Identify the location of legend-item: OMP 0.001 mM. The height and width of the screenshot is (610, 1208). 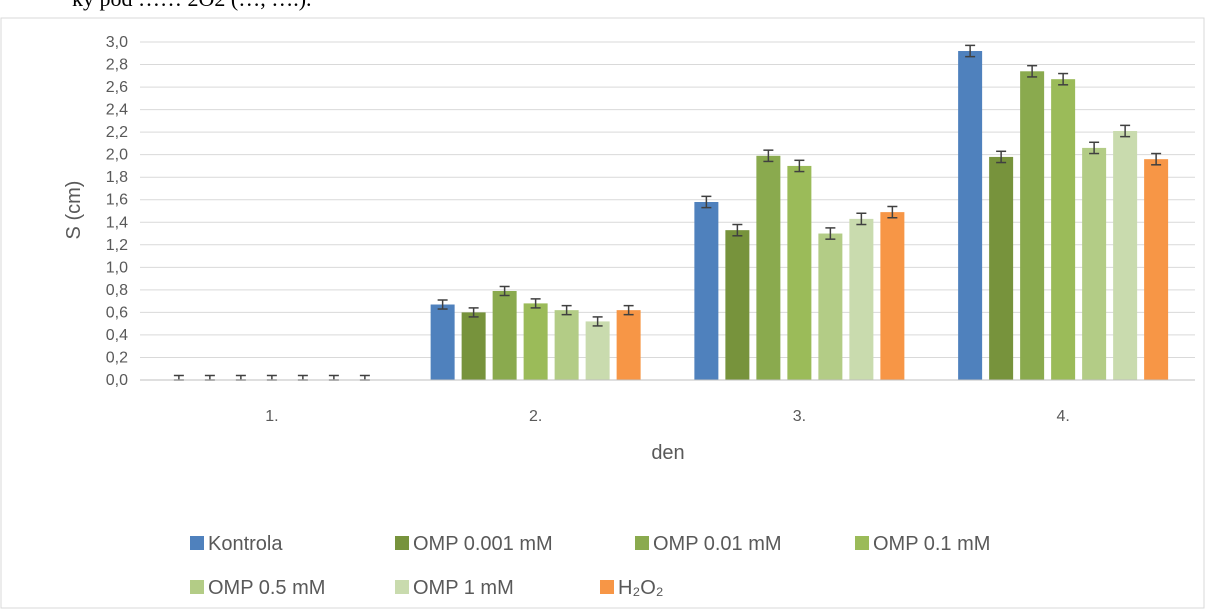
(474, 544).